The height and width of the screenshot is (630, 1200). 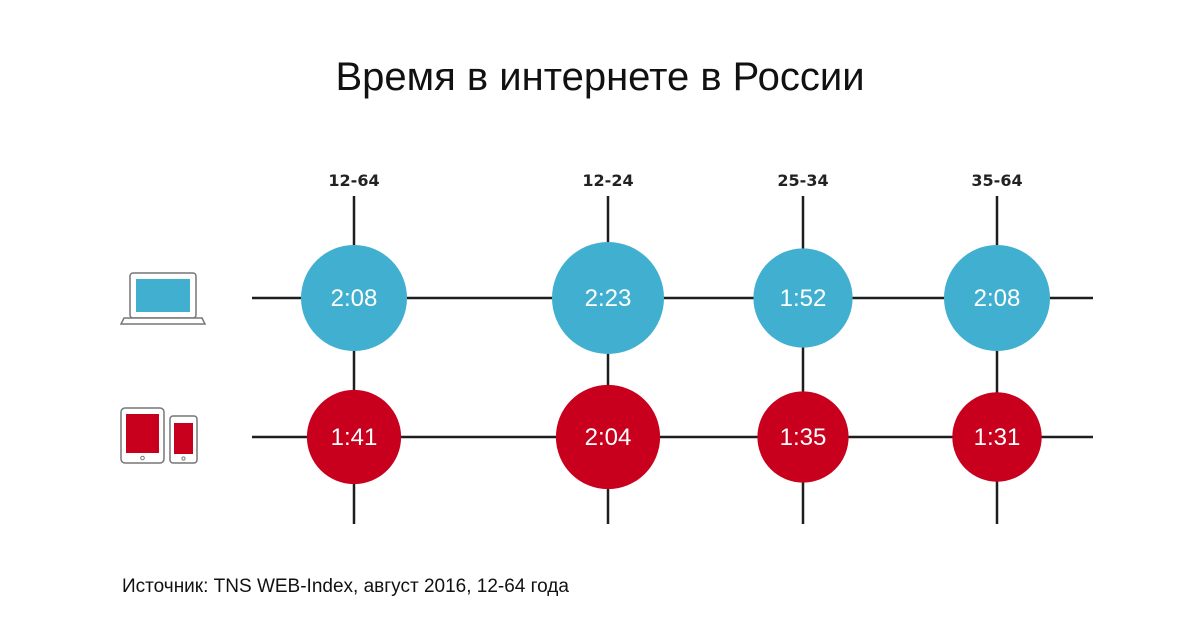 I want to click on bubble-label: 1:35, so click(x=803, y=437).